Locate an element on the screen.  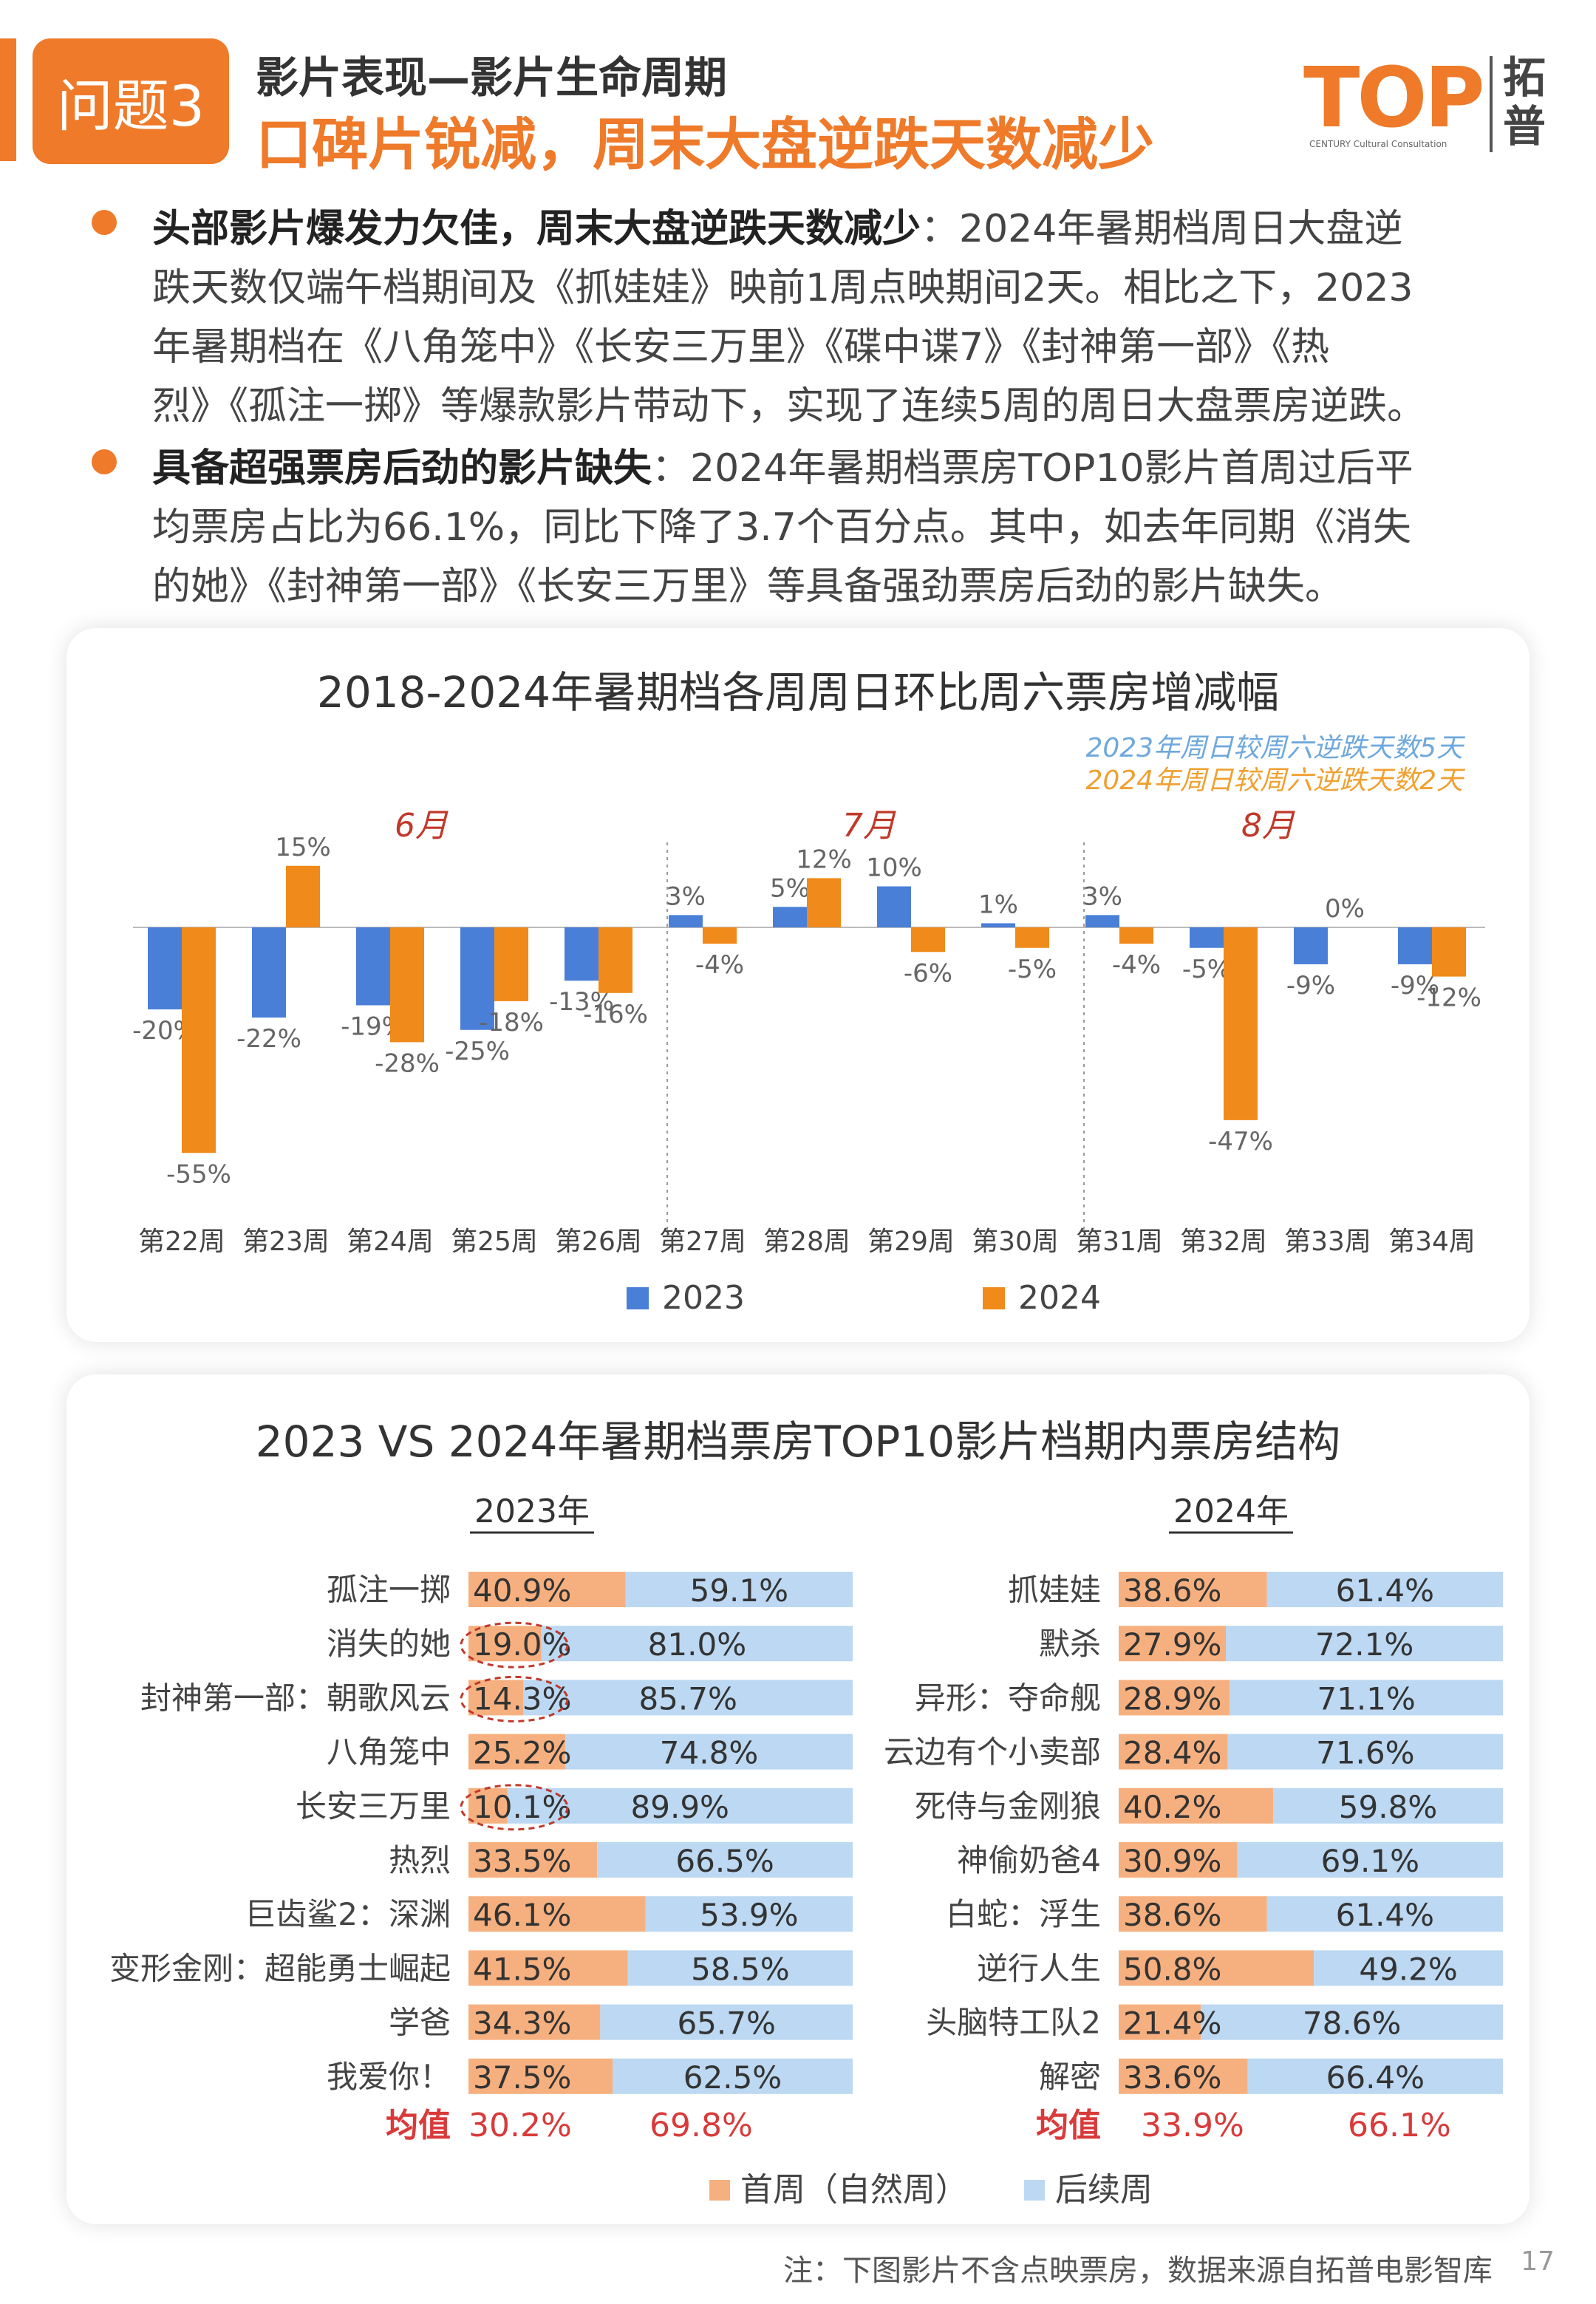
bullet-text: 的她》《封神第一部》《长安三万里》等具备强劲票房后劲的影片缺失。 is located at coordinates (748, 587).